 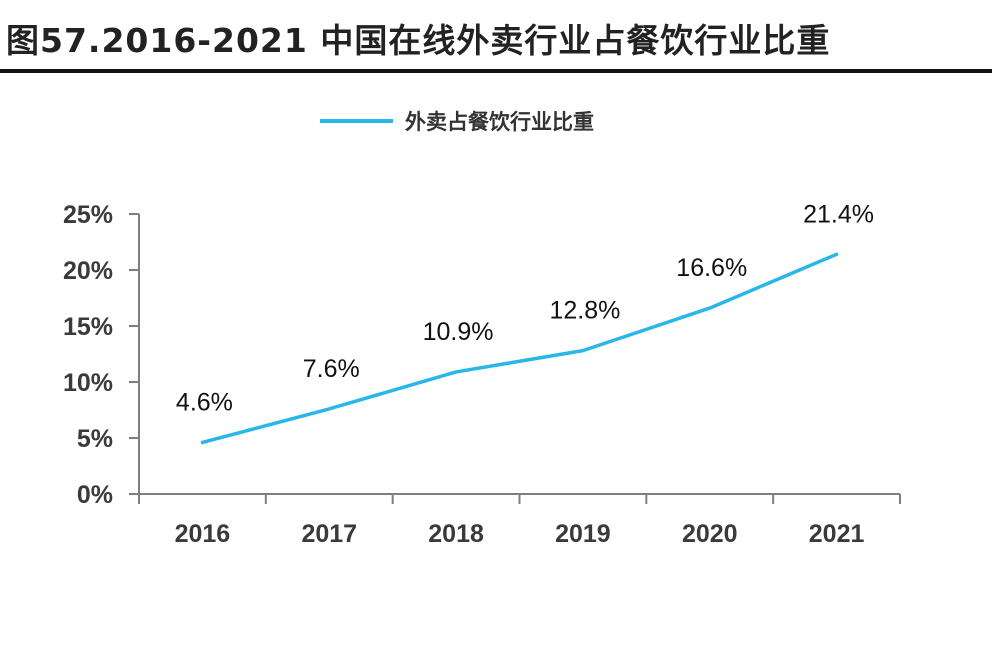 I want to click on y-tick-label: 25%, so click(x=88, y=215).